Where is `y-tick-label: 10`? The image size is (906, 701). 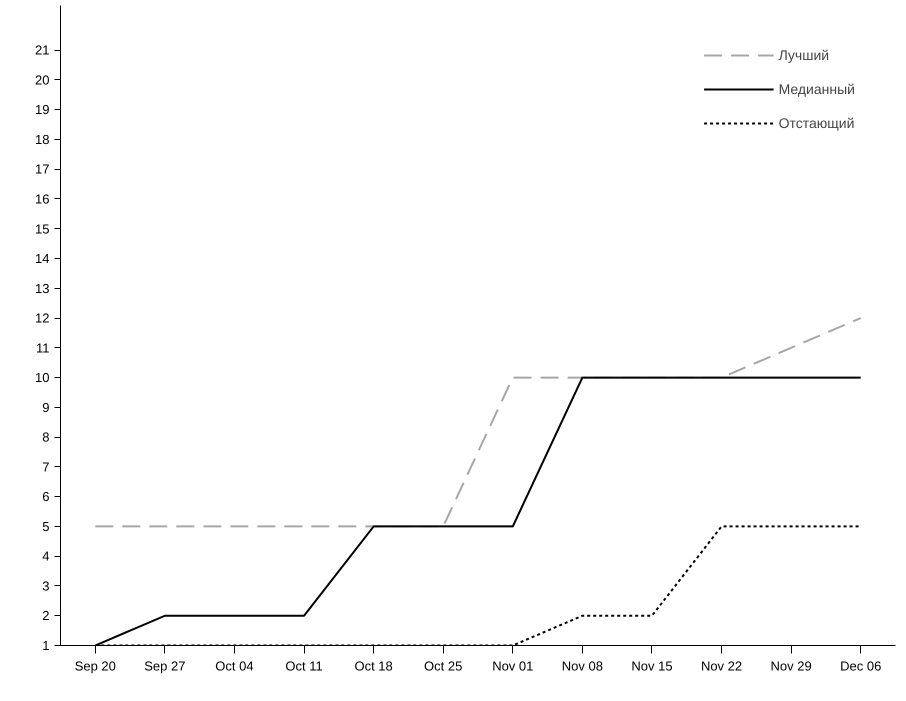 y-tick-label: 10 is located at coordinates (42, 378).